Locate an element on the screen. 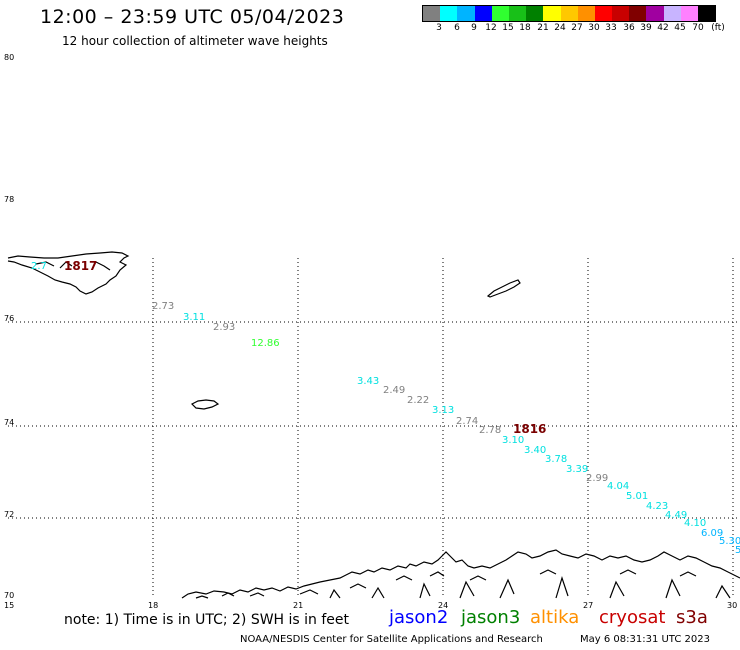 This screenshot has height=650, width=740. lon-label: 24 is located at coordinates (443, 605).